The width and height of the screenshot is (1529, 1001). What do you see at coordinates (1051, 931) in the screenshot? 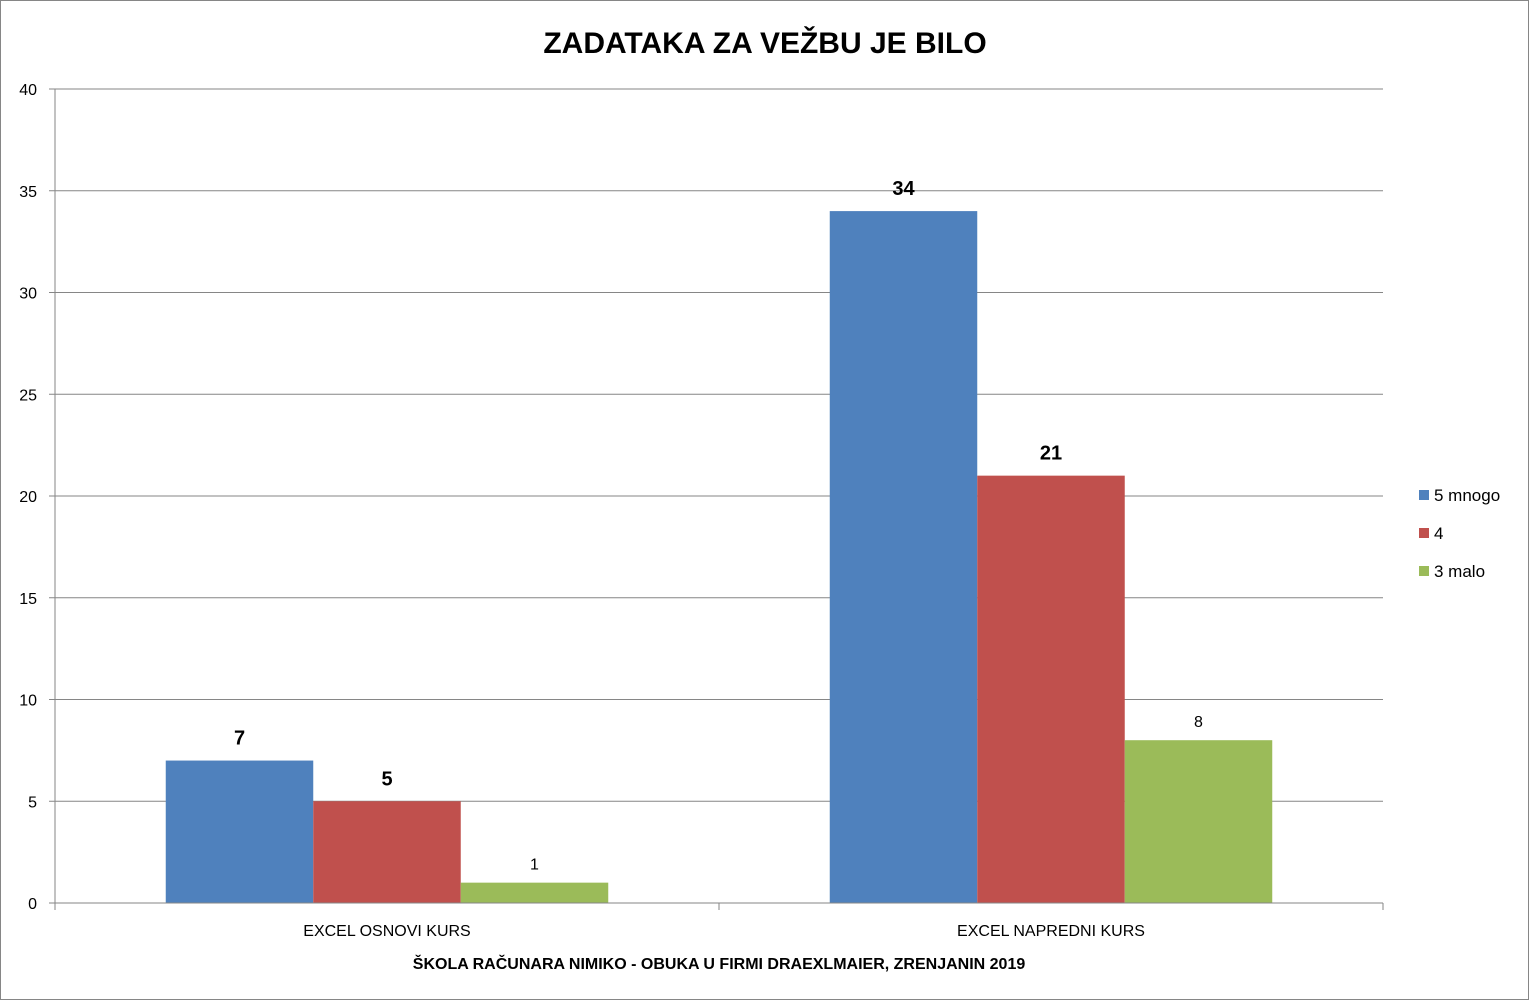
I see `x-tick-label: EXCEL NAPREDNI KURS` at bounding box center [1051, 931].